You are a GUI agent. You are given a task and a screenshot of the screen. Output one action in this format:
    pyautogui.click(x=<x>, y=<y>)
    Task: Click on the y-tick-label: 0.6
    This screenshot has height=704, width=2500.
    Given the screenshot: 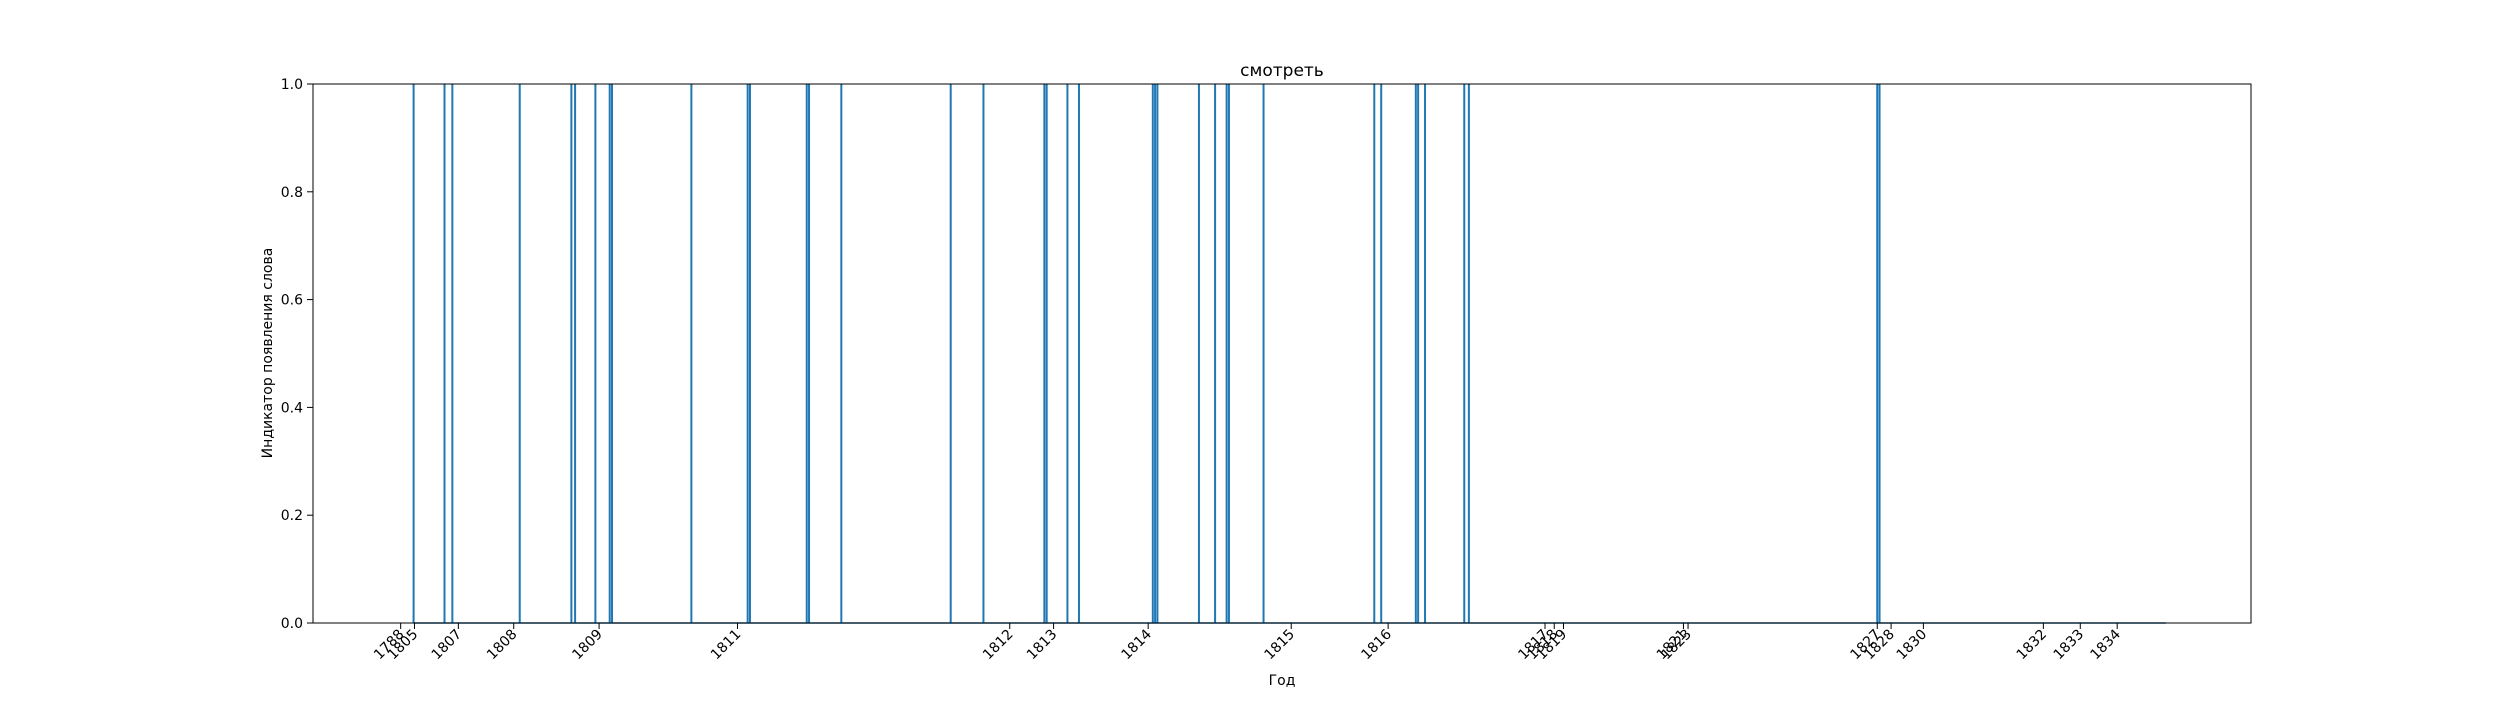 What is the action you would take?
    pyautogui.click(x=292, y=301)
    